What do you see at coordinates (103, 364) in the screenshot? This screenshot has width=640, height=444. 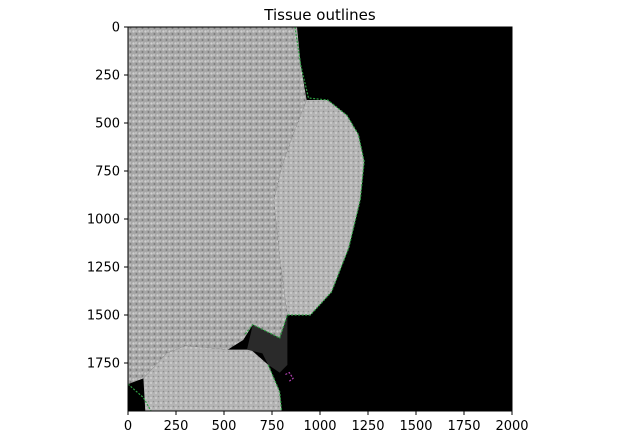 I see `y-tick-label: 1750` at bounding box center [103, 364].